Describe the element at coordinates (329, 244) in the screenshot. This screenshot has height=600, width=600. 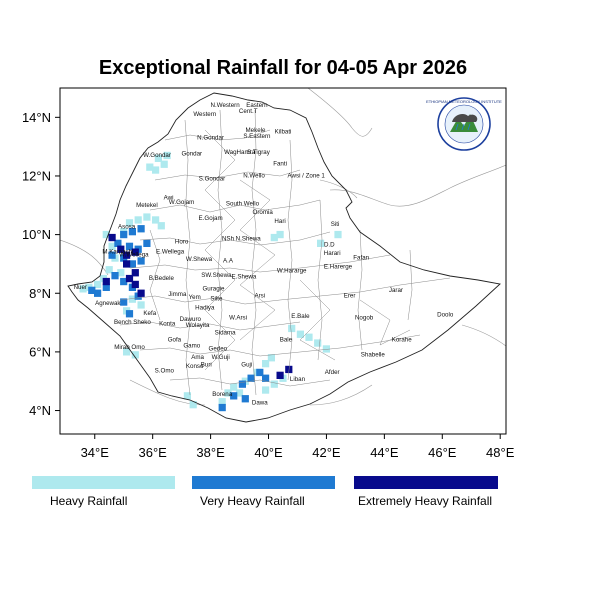
I see `region-label: D.D` at that location.